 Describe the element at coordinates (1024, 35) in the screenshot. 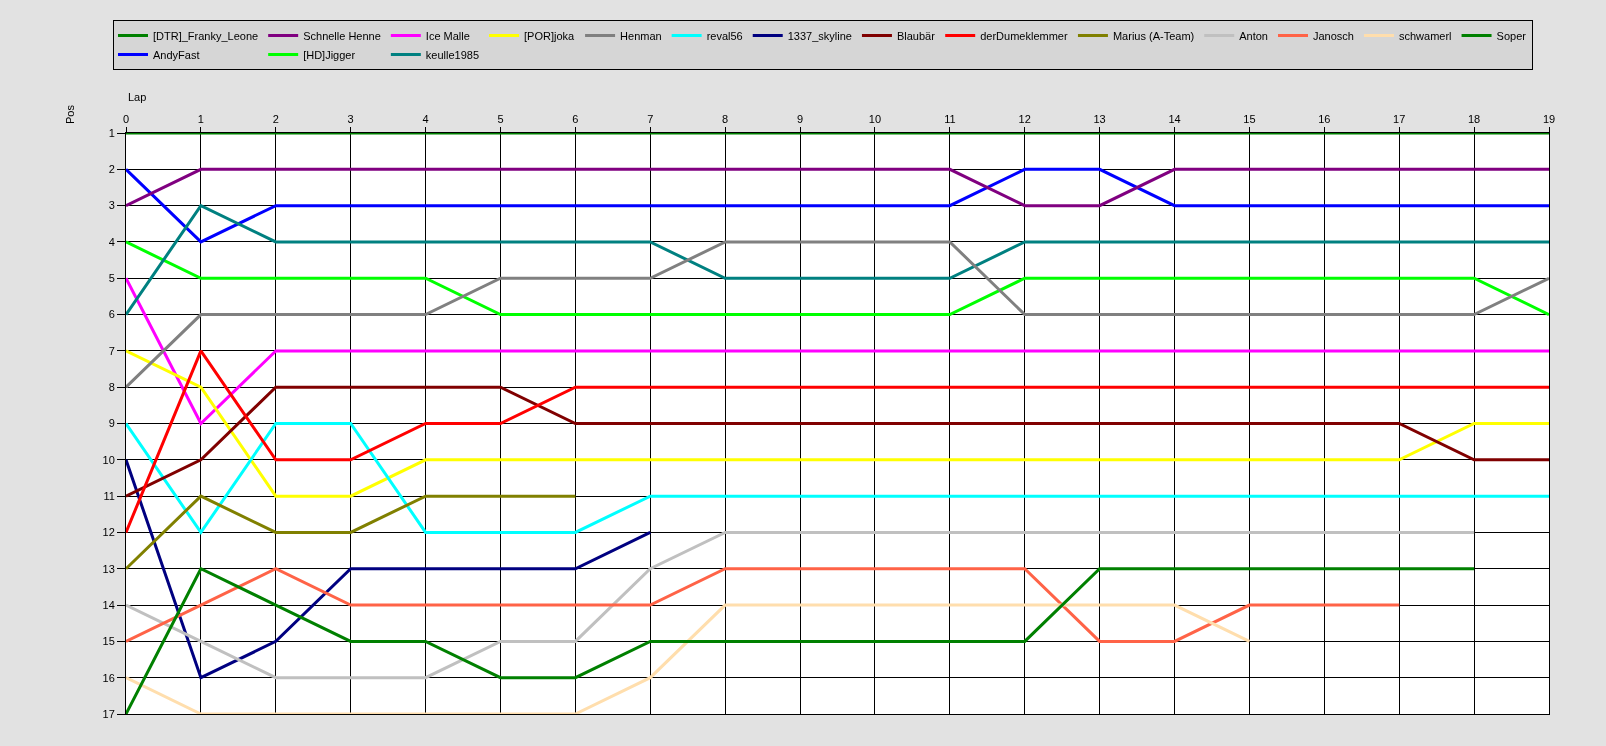

I see `legend-label: derDumeklemmer` at that location.